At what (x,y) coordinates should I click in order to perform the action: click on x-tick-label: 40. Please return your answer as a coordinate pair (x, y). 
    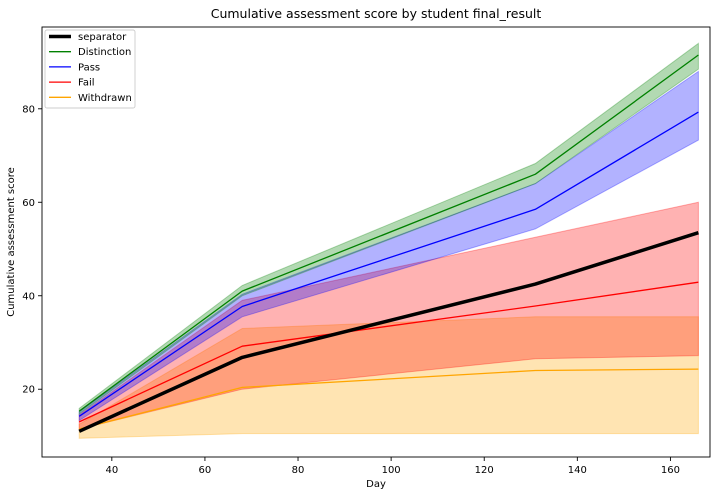
    Looking at the image, I should click on (111, 470).